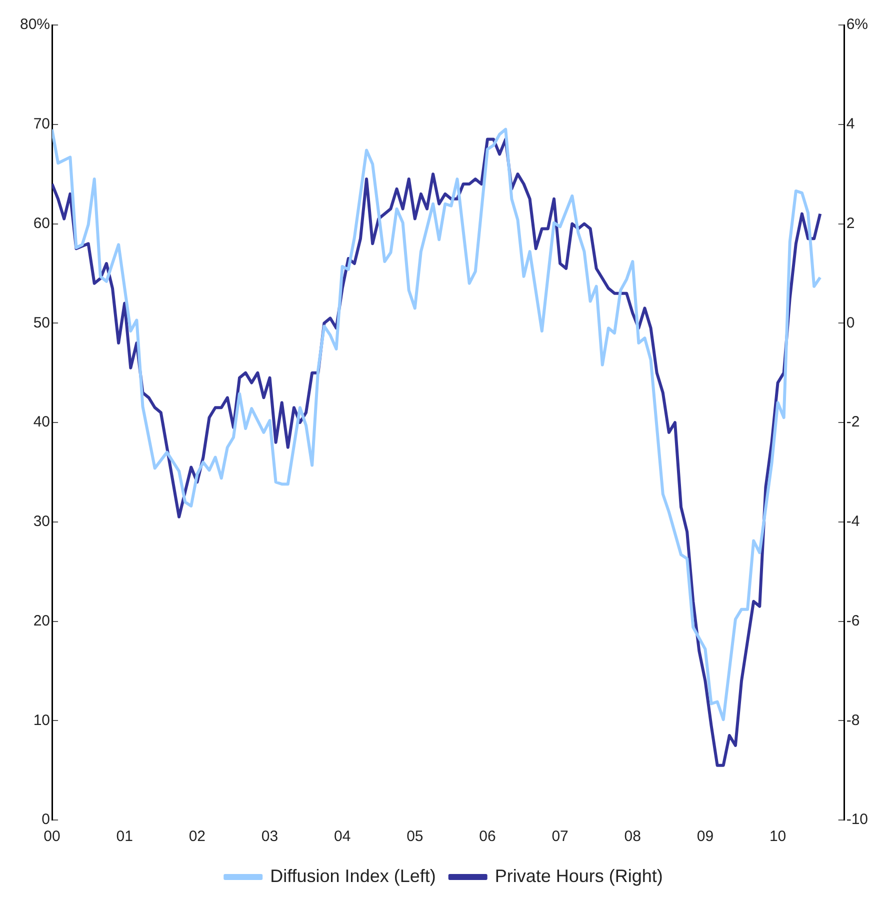 The width and height of the screenshot is (894, 904). What do you see at coordinates (850, 223) in the screenshot?
I see `y2-tick-label: 2` at bounding box center [850, 223].